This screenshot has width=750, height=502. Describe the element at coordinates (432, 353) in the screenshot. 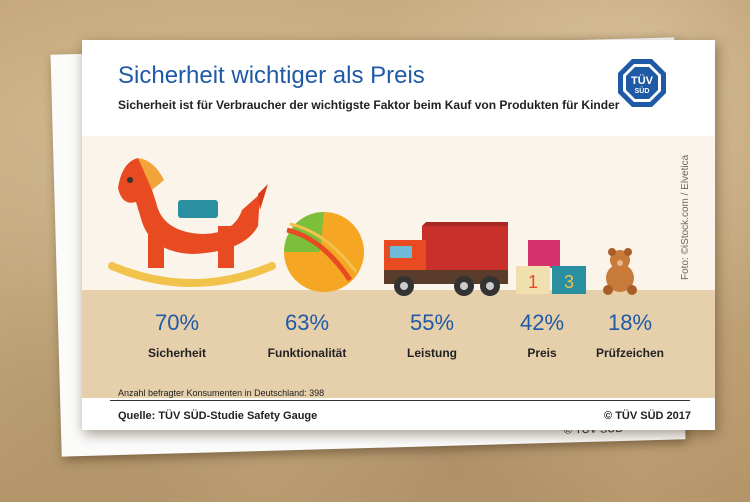

I see `category-label: Leistung` at that location.